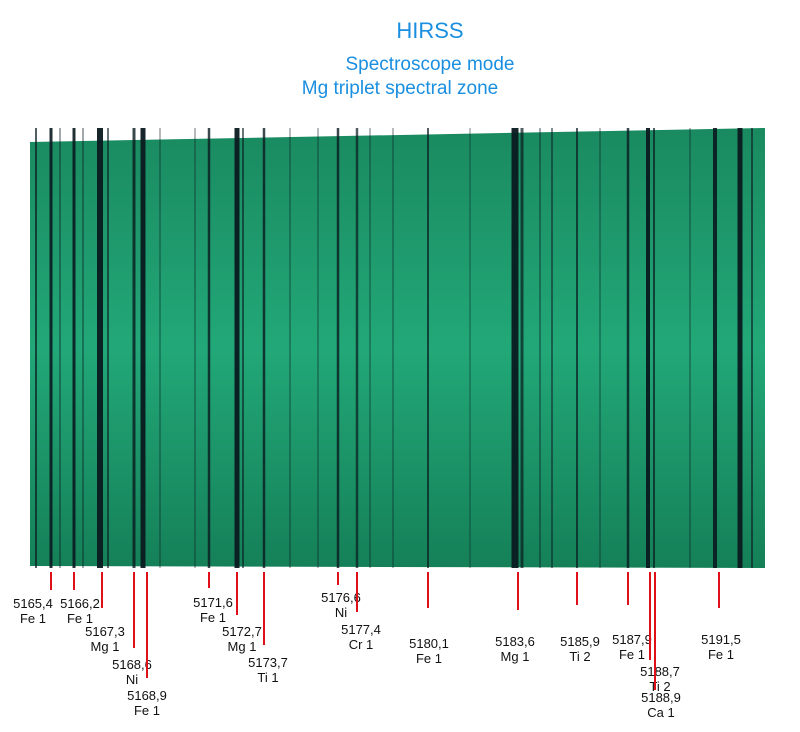 Image resolution: width=800 pixels, height=732 pixels. Describe the element at coordinates (580, 641) in the screenshot. I see `wavelength-label: 5185,9` at that location.